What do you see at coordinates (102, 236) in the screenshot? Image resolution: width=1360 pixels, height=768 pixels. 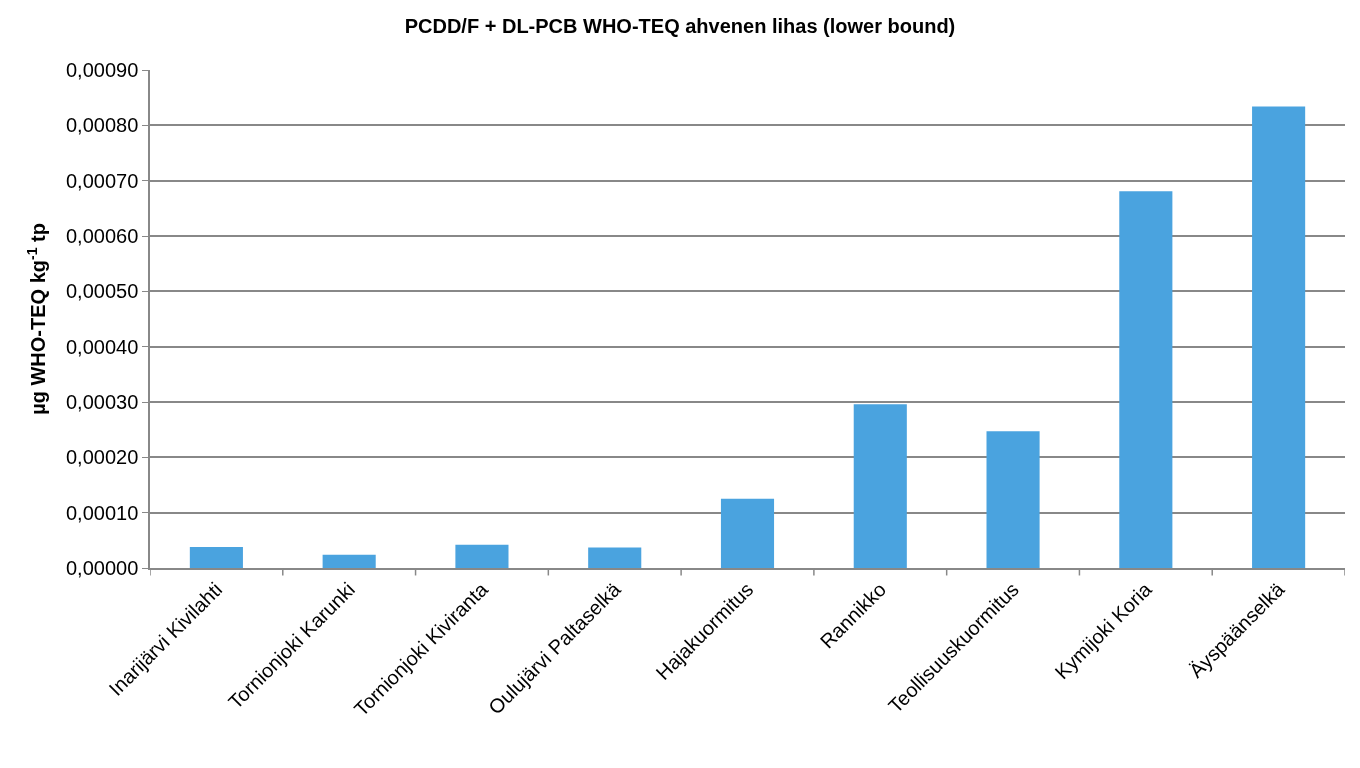 I see `y-tick-label: 0,00060` at bounding box center [102, 236].